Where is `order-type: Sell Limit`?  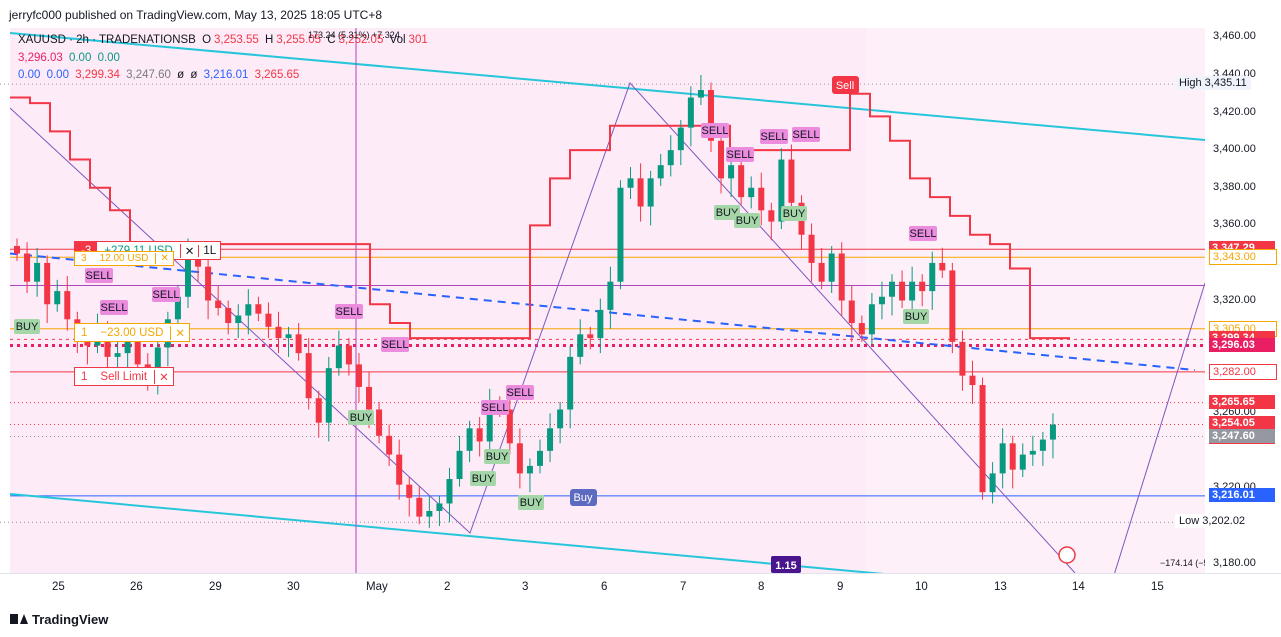
order-type: Sell Limit is located at coordinates (124, 376).